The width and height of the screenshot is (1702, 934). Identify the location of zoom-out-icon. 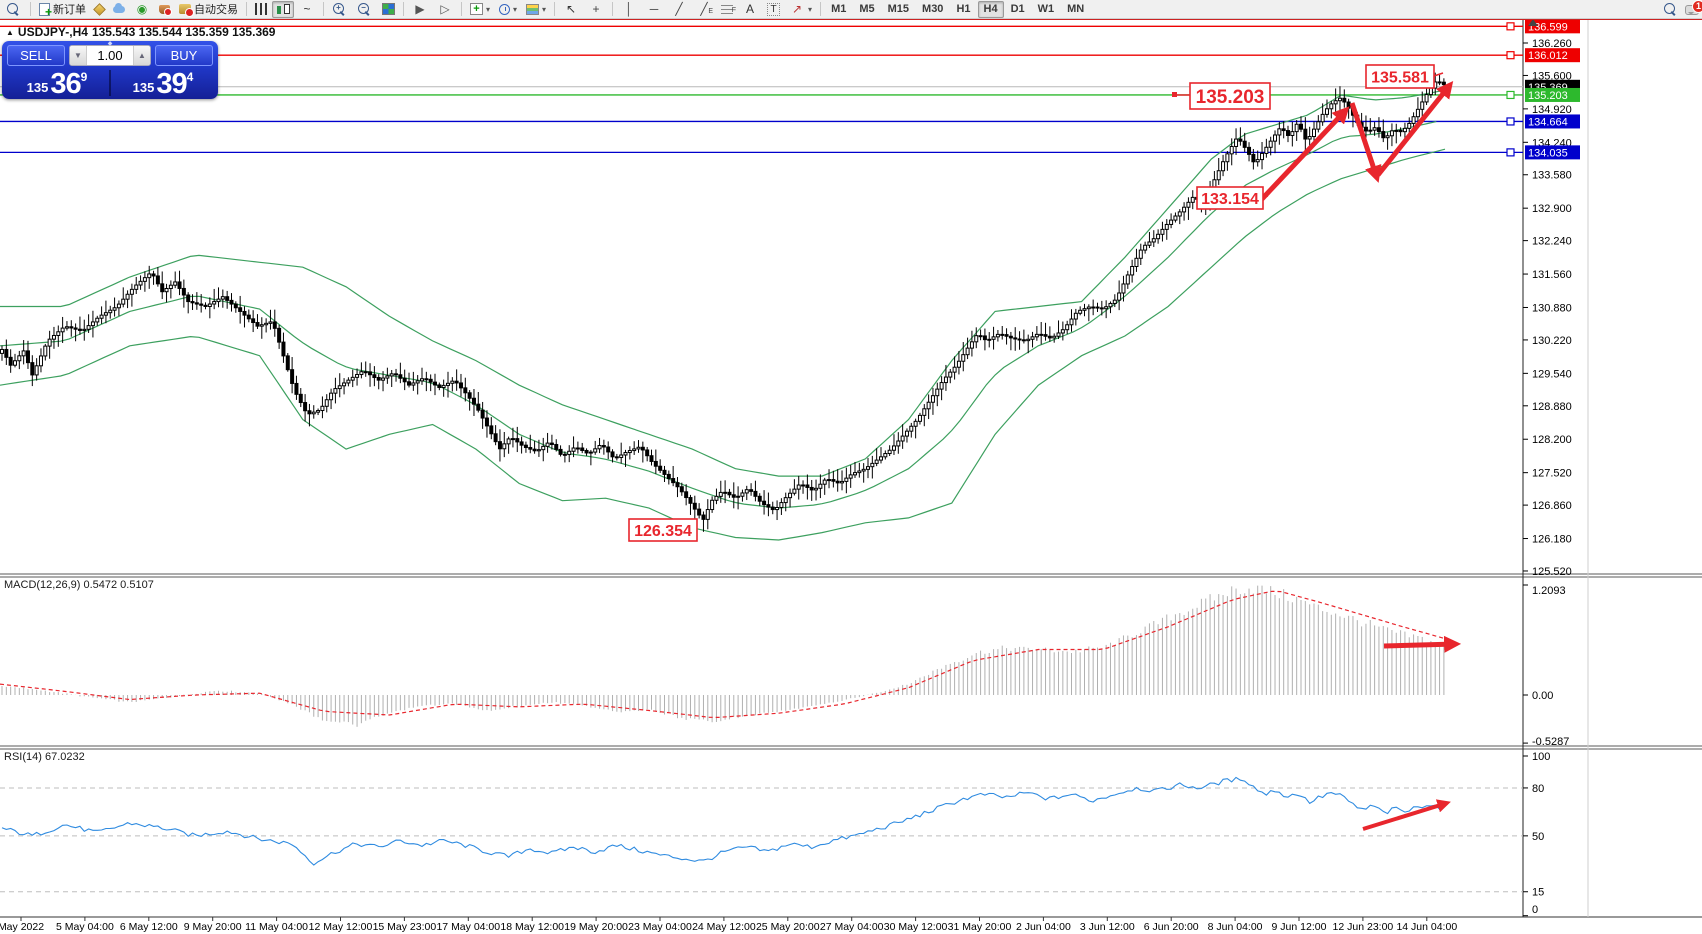
(365, 9).